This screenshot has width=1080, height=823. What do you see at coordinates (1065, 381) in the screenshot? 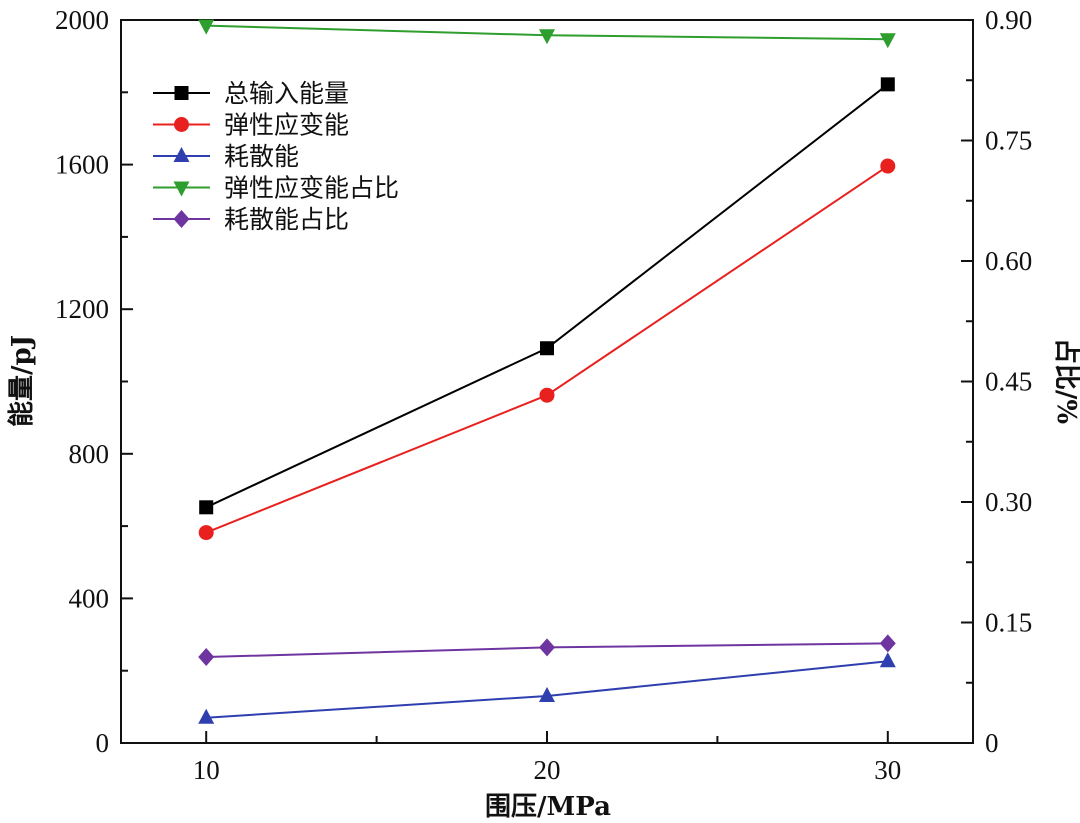
I see `right-y-axis-title: 占比/%` at bounding box center [1065, 381].